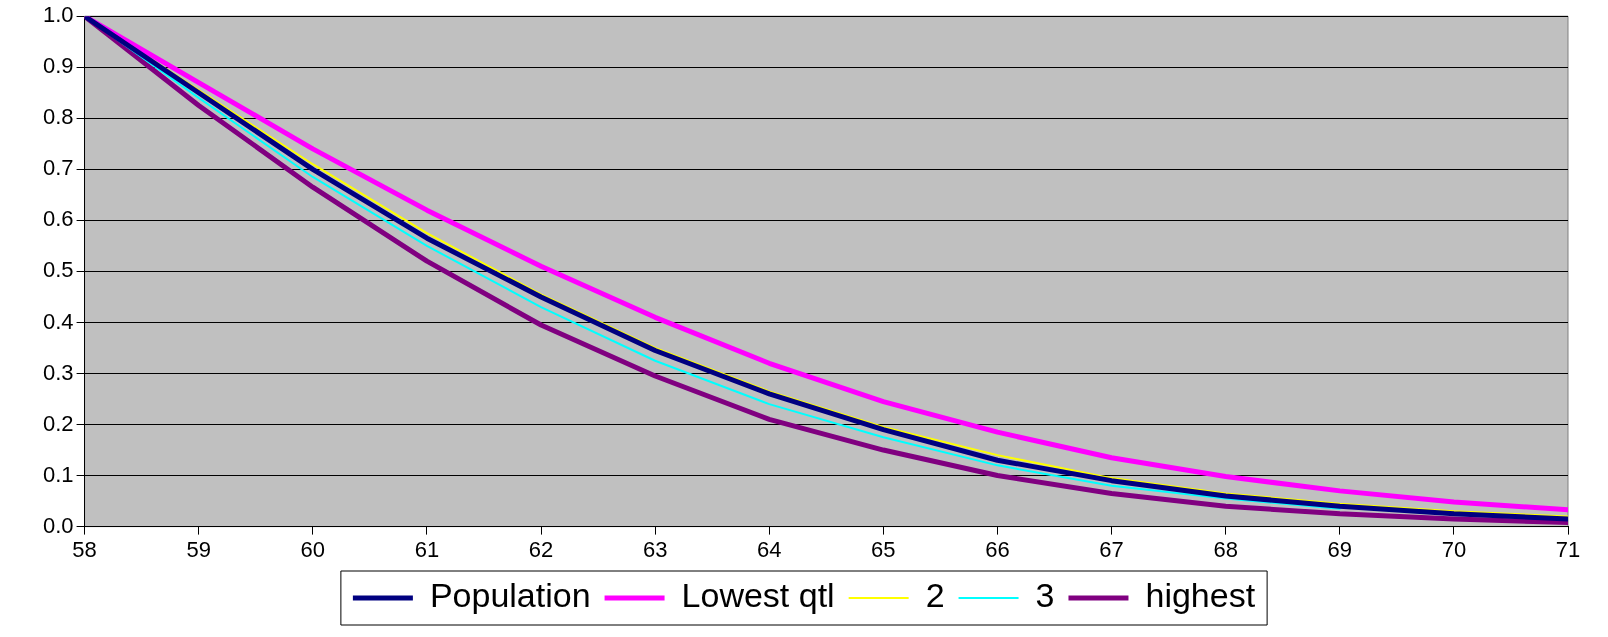 Image resolution: width=1608 pixels, height=637 pixels. Describe the element at coordinates (58, 168) in the screenshot. I see `y-tick-label: 0.7` at that location.